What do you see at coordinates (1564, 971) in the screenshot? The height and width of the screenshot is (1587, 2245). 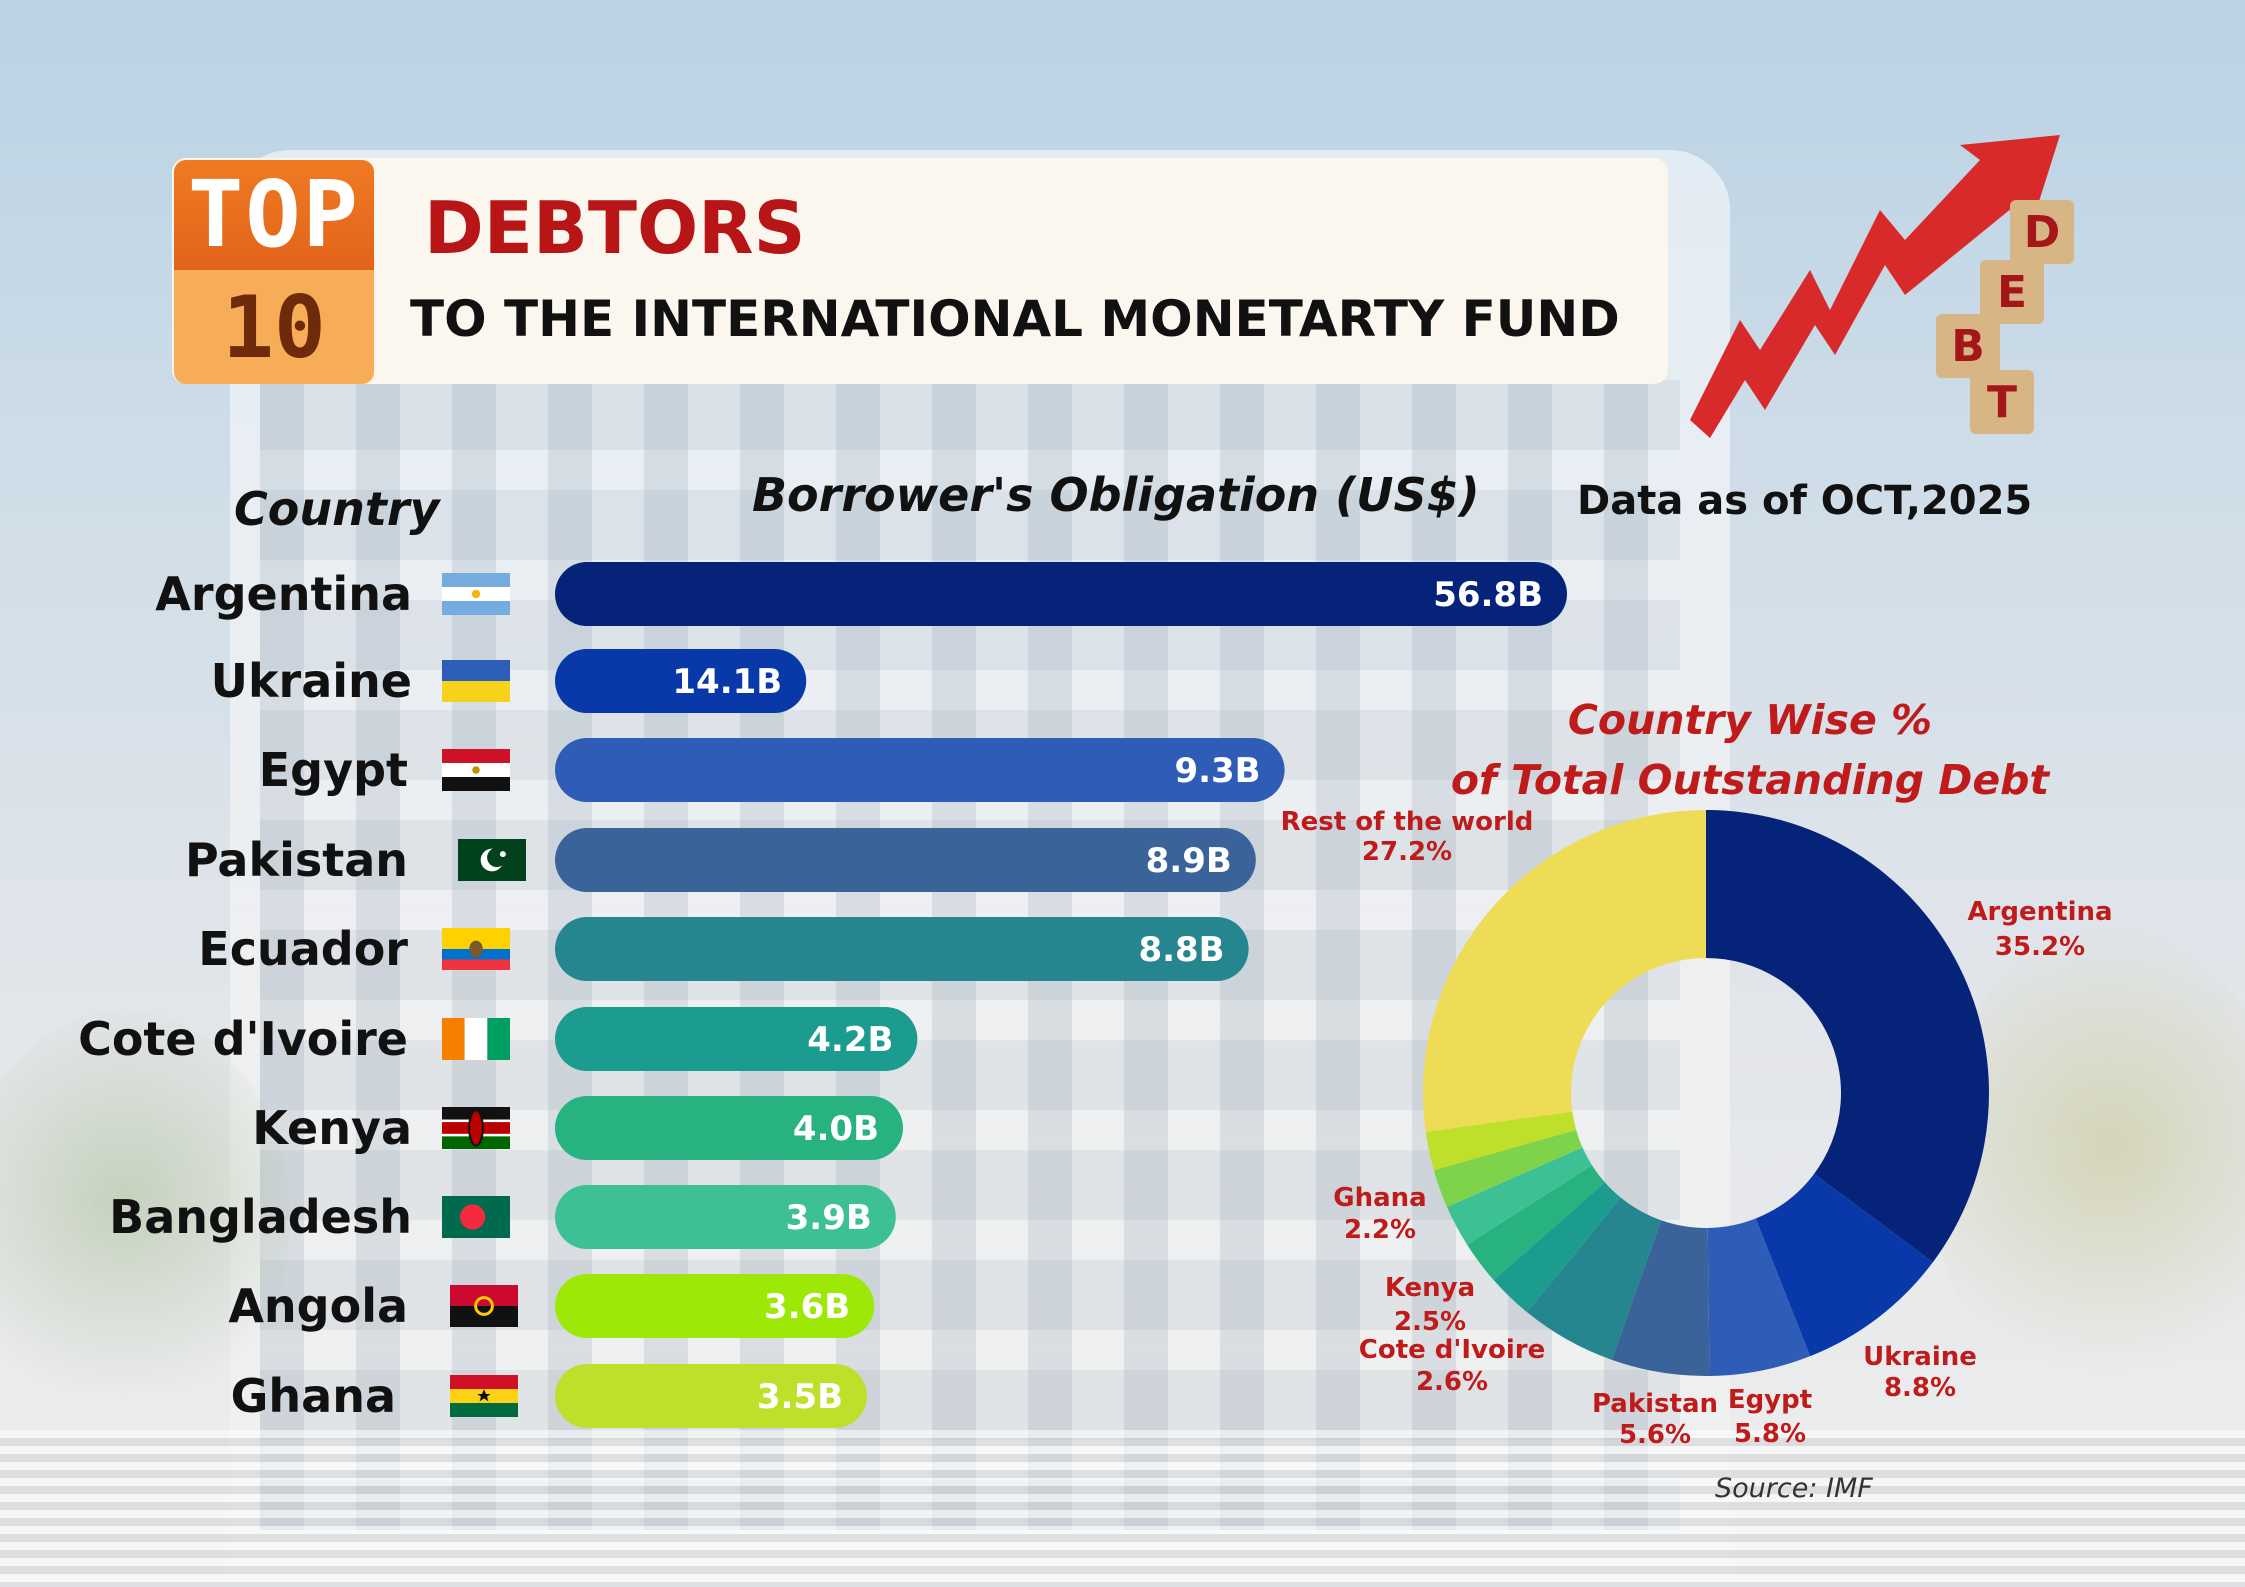 I see `slice-rest-of-the-world` at bounding box center [1564, 971].